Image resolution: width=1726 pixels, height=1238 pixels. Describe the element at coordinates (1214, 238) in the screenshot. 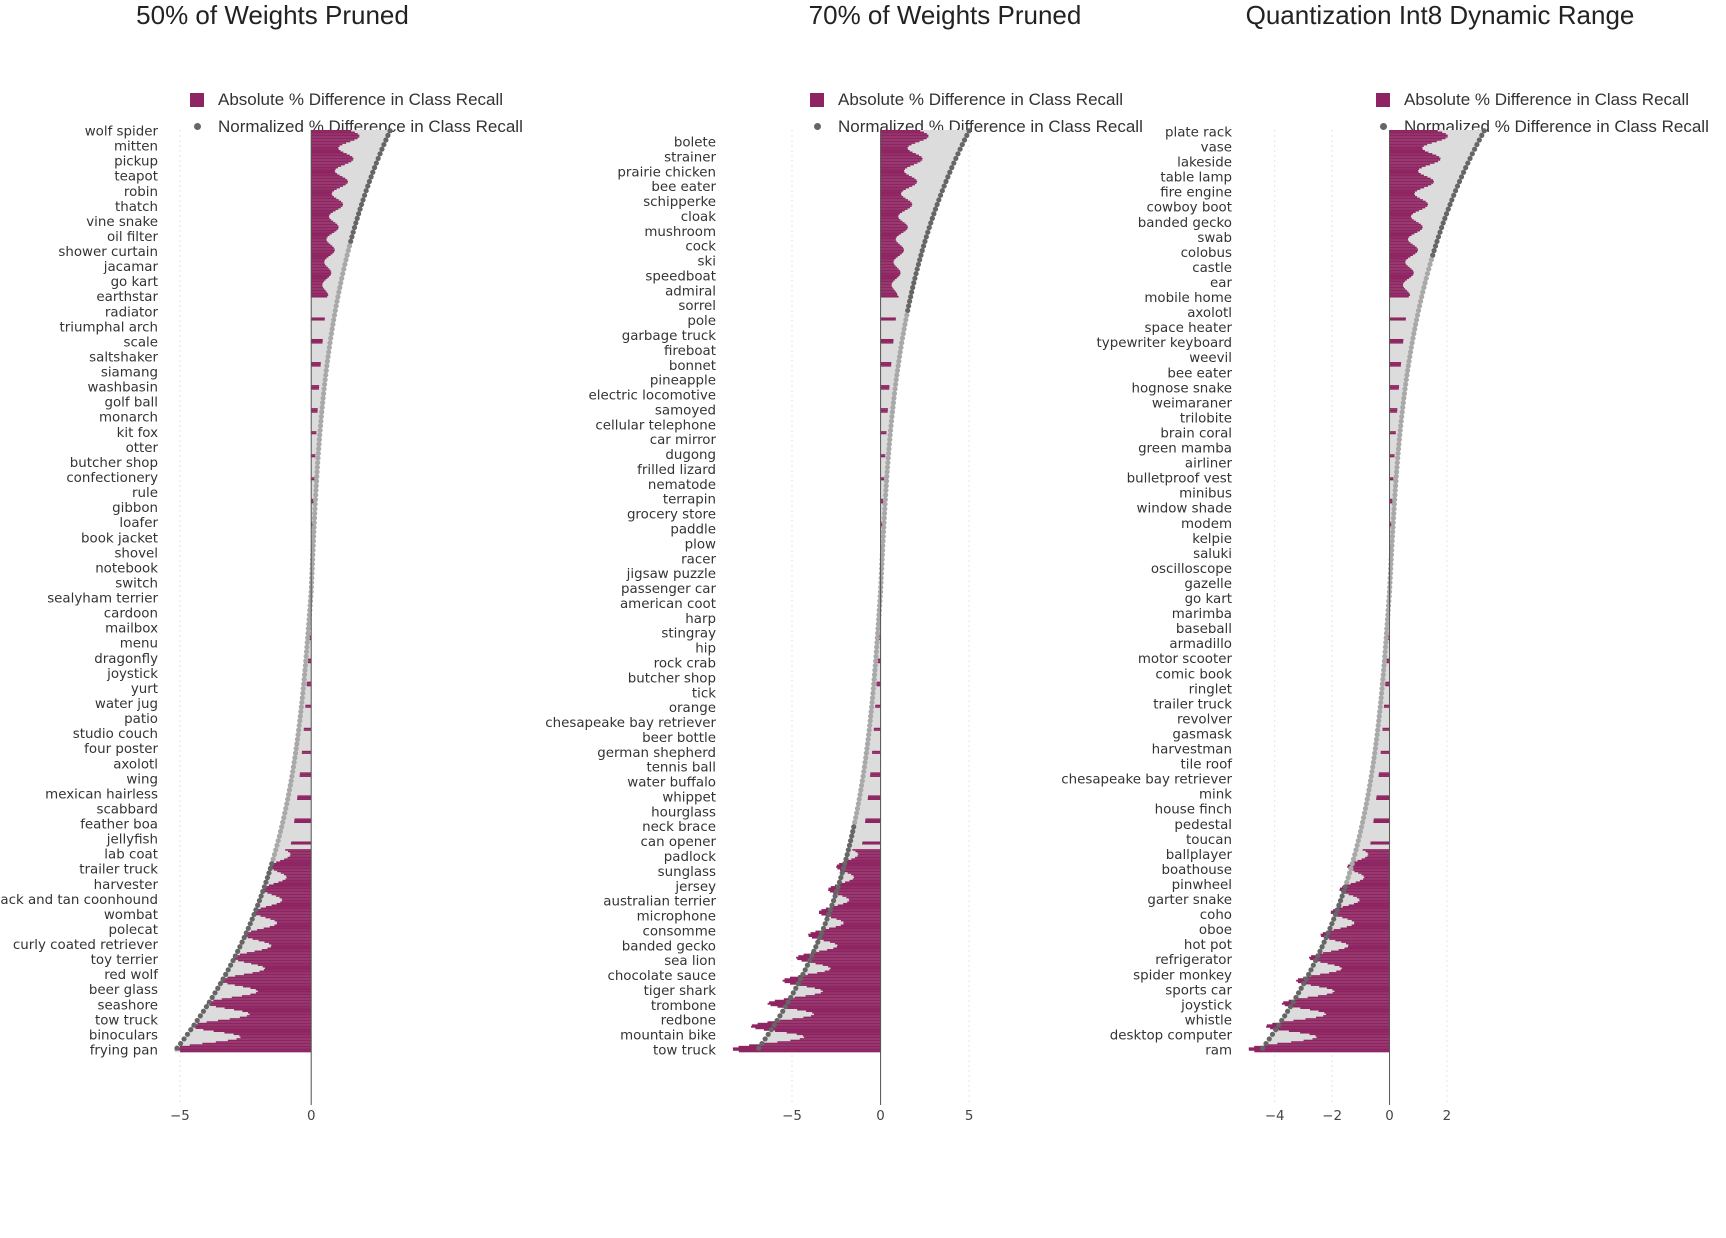

I see `category-label: swab` at that location.